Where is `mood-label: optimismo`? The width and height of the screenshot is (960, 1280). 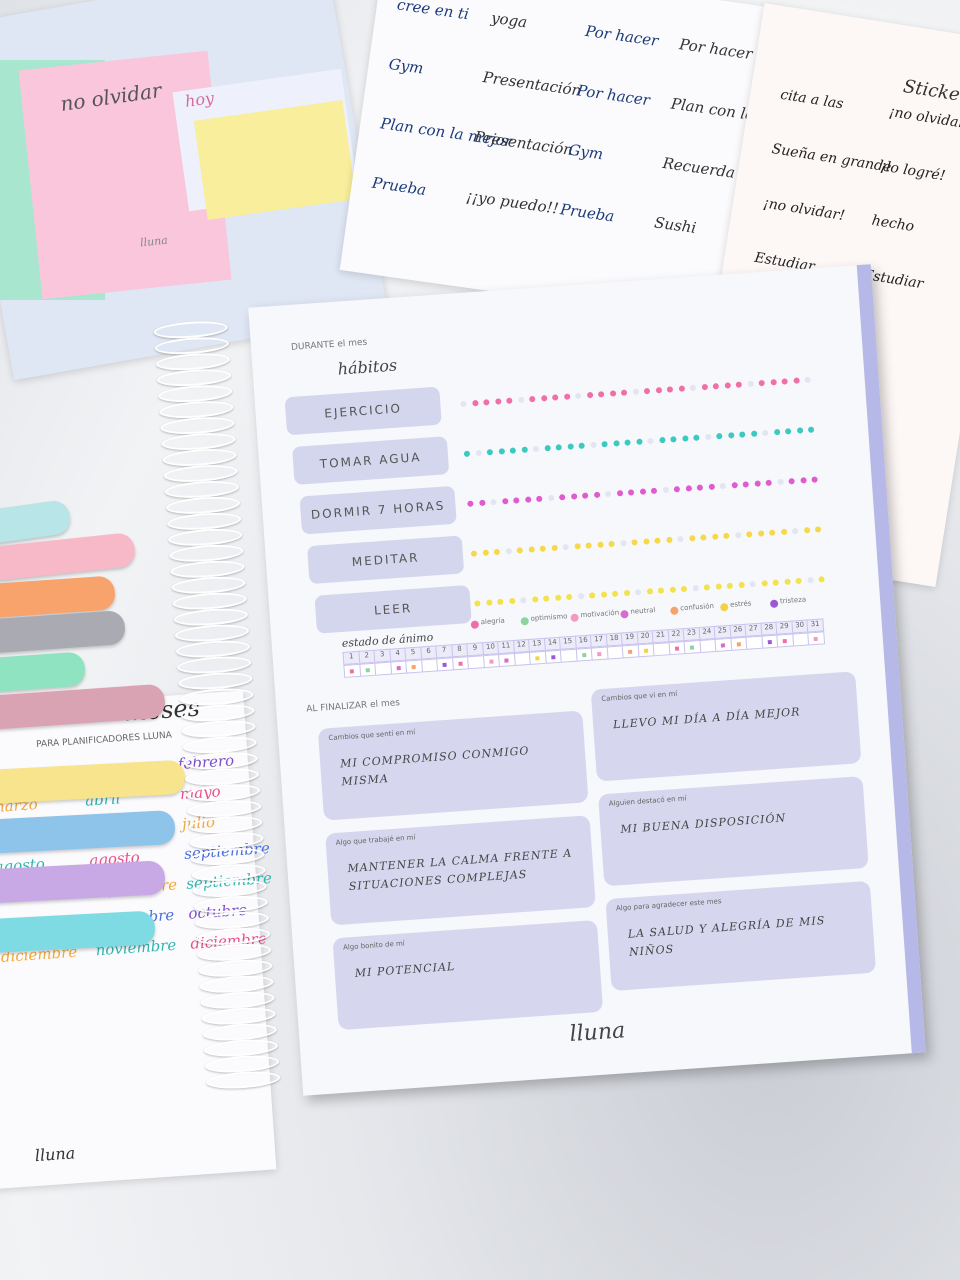 mood-label: optimismo is located at coordinates (549, 617).